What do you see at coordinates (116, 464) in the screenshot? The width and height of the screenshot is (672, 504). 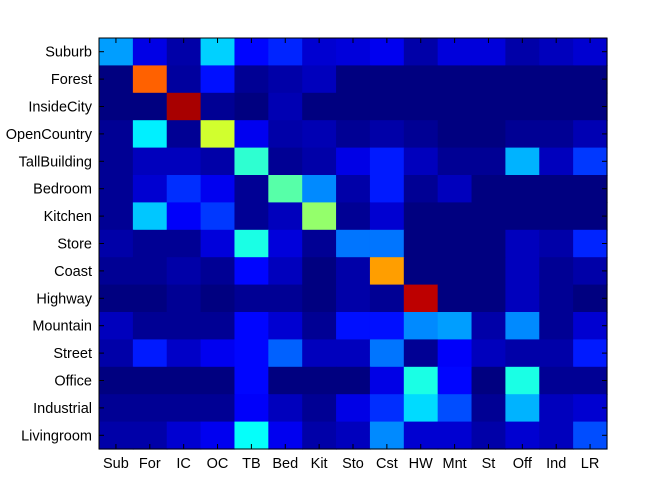 I see `x-tick-label: Sub` at bounding box center [116, 464].